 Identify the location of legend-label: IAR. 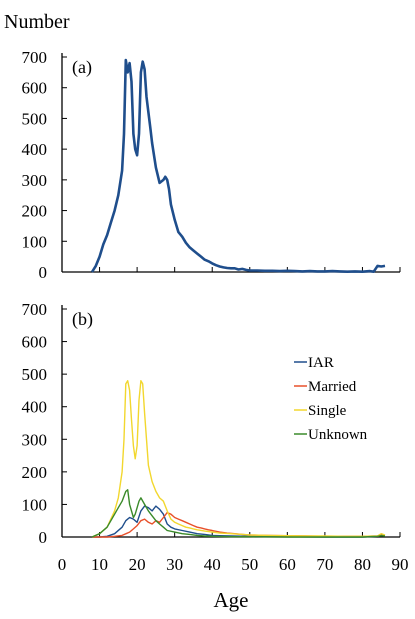
(321, 363).